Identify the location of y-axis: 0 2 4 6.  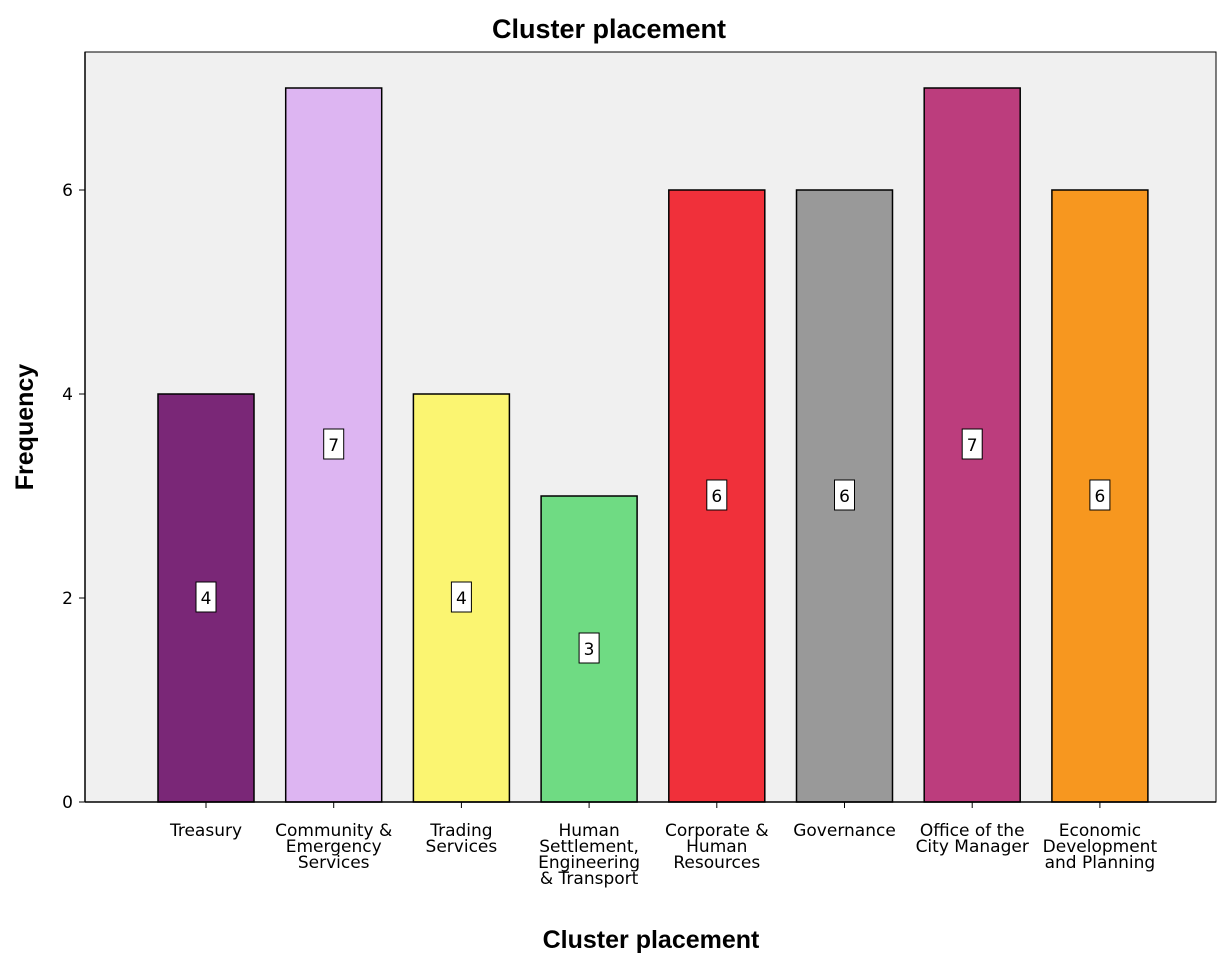
(74, 432).